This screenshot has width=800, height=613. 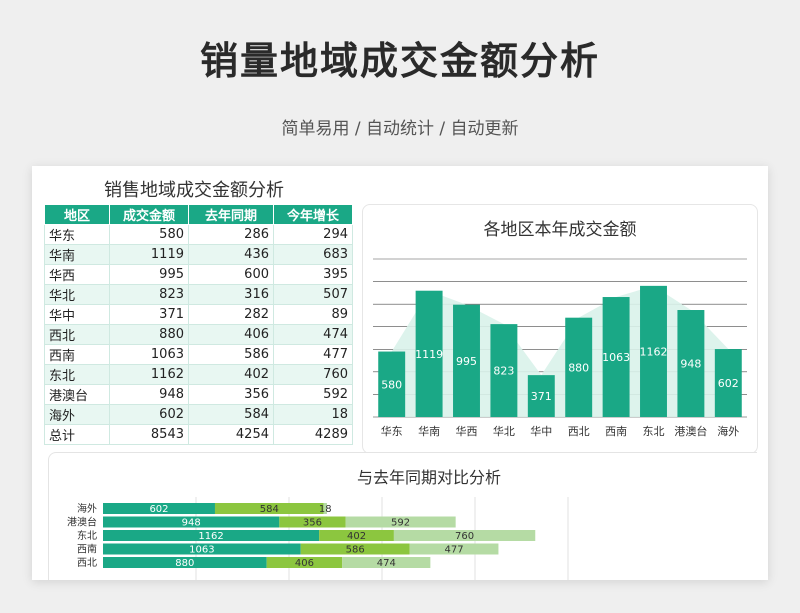 What do you see at coordinates (231, 334) in the screenshot?
I see `cell-last-year: 406` at bounding box center [231, 334].